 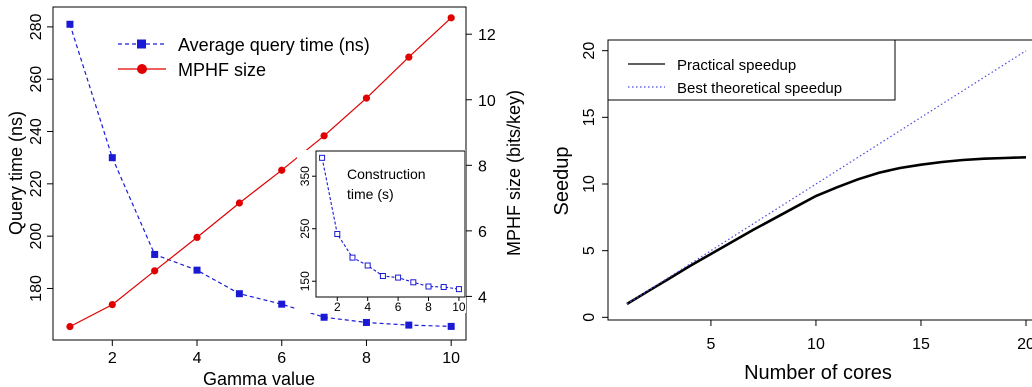 What do you see at coordinates (589, 317) in the screenshot?
I see `right-chart-y-tick-label: 0` at bounding box center [589, 317].